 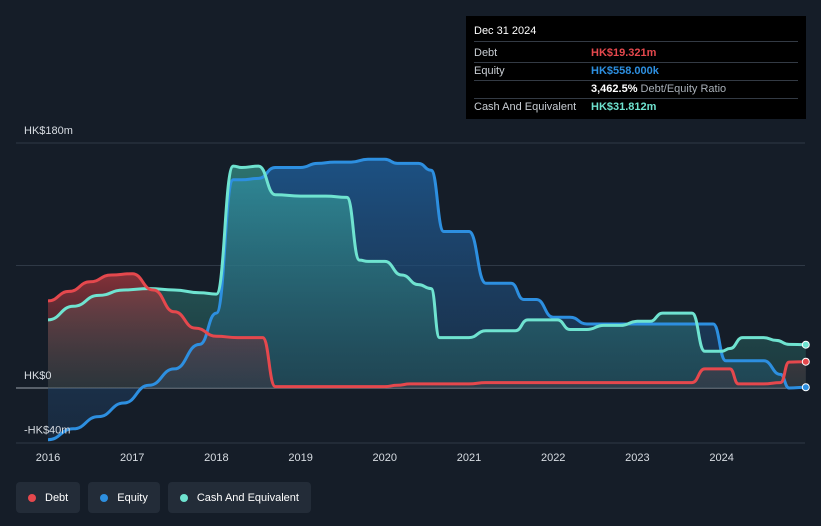 I want to click on y-tick-label: HK$0, so click(x=38, y=376).